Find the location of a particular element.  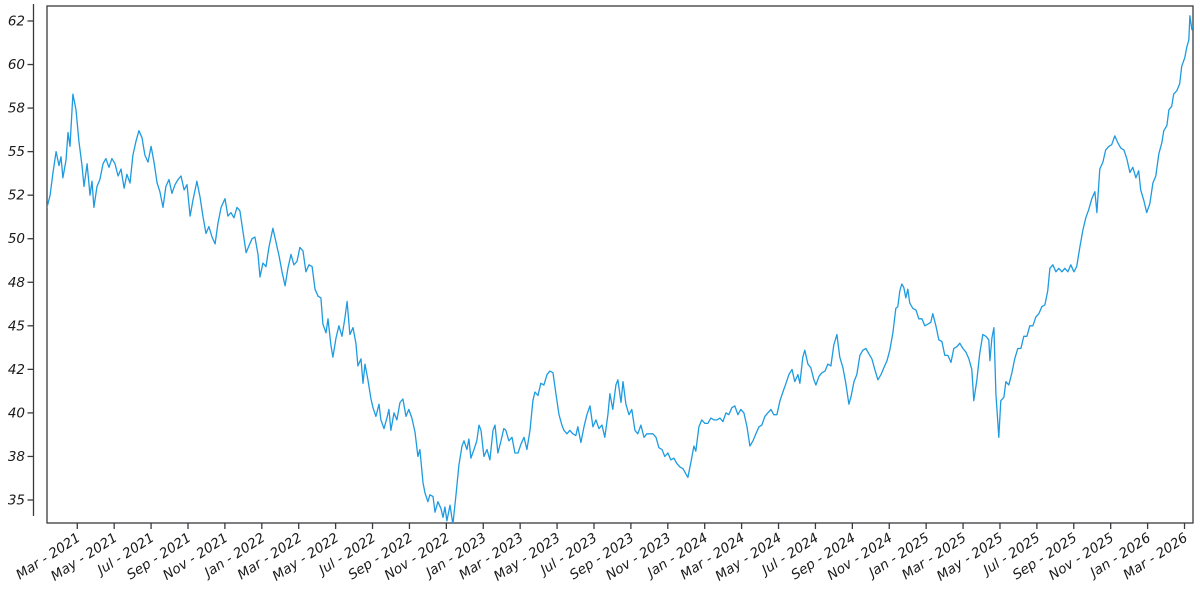

y-tick-label: 38 is located at coordinates (16, 457).